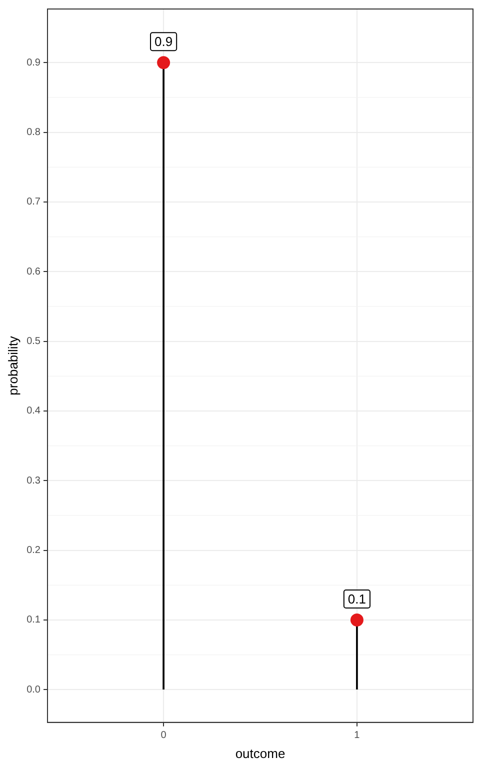 The image size is (480, 768). I want to click on x-tick-label: 0, so click(163, 736).